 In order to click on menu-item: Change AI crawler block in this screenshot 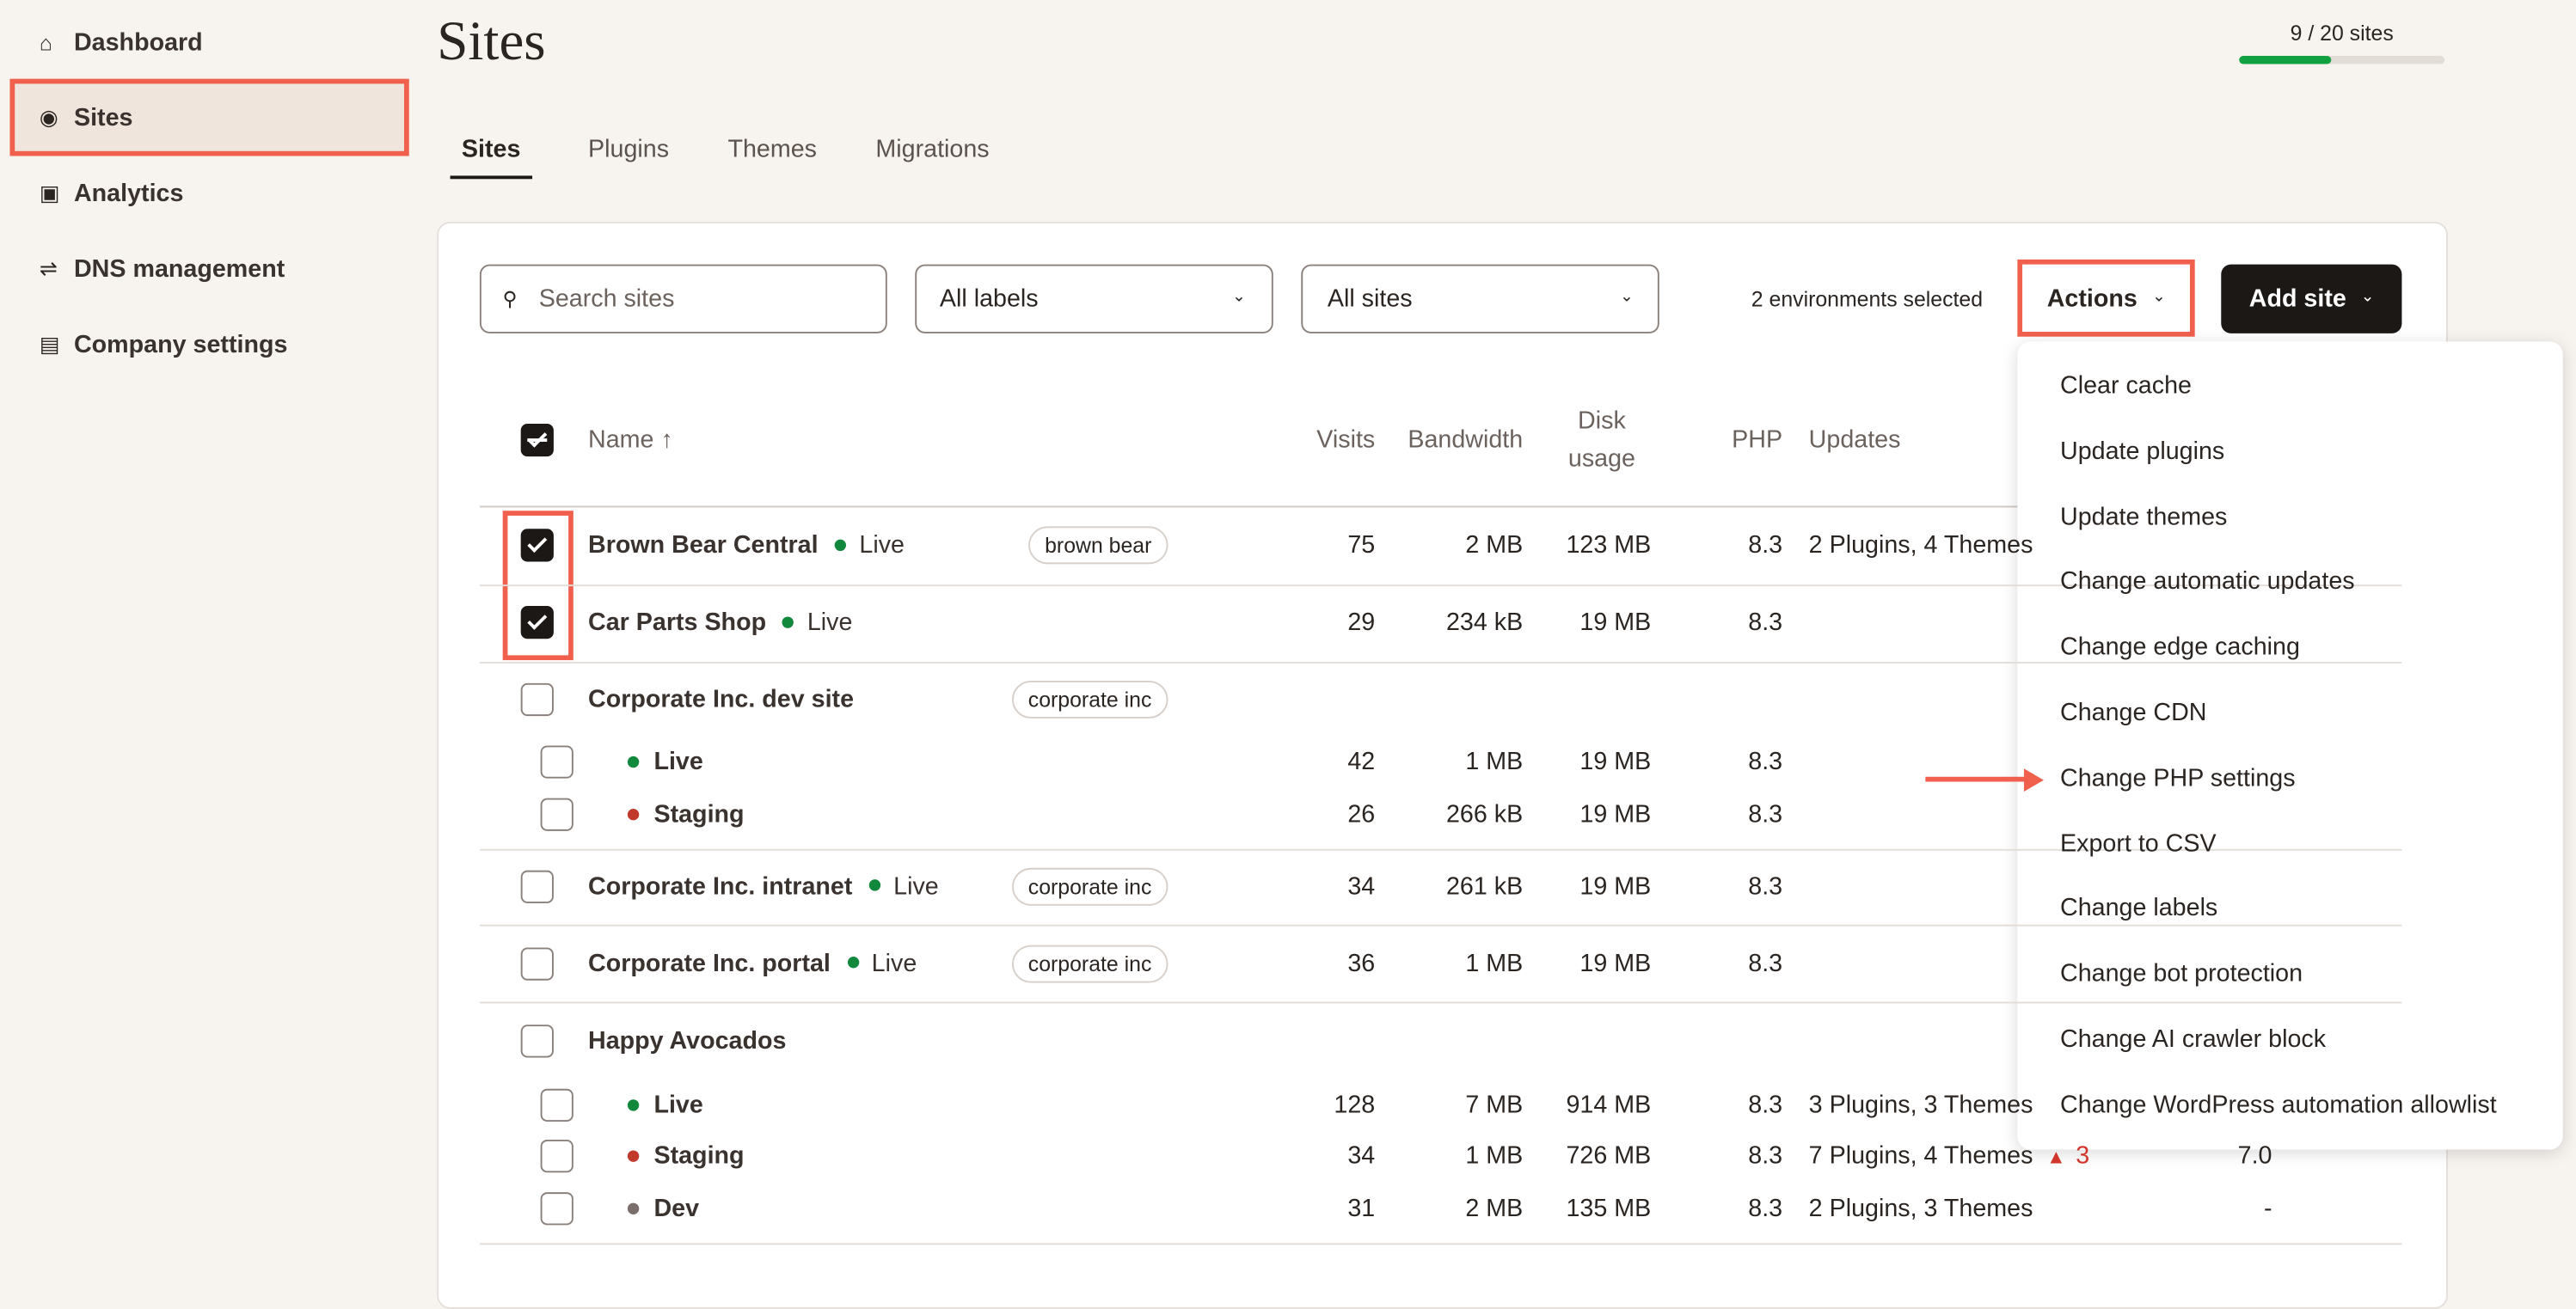, I will do `click(2193, 1039)`.